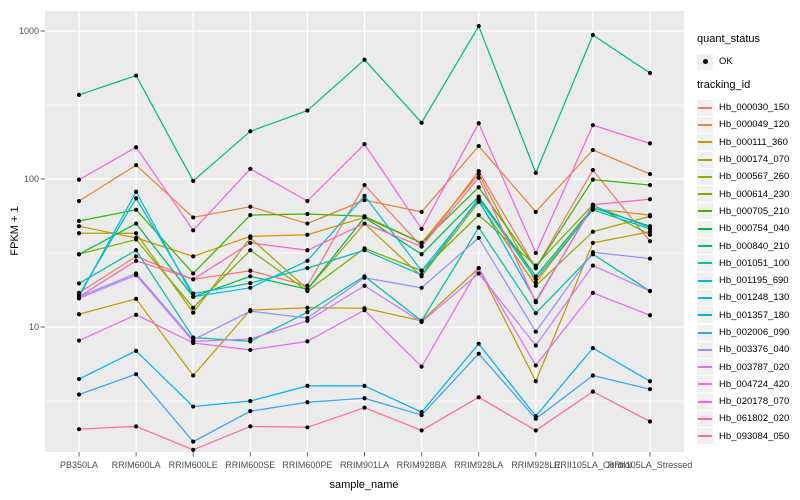 The height and width of the screenshot is (500, 800). I want to click on legend-item-label: Hb_001195_690, so click(754, 281).